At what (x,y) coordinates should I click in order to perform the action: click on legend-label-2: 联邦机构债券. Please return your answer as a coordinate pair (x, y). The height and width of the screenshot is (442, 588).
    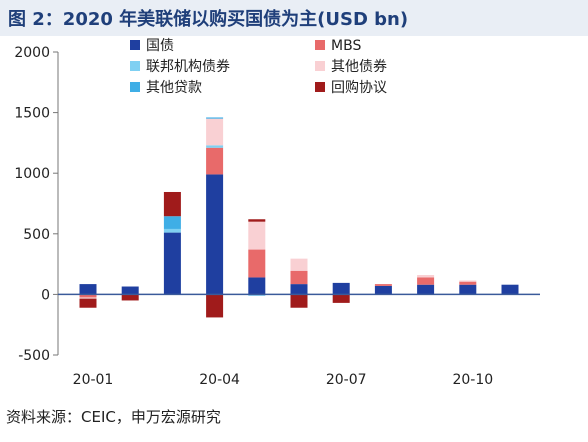
    Looking at the image, I should click on (188, 67).